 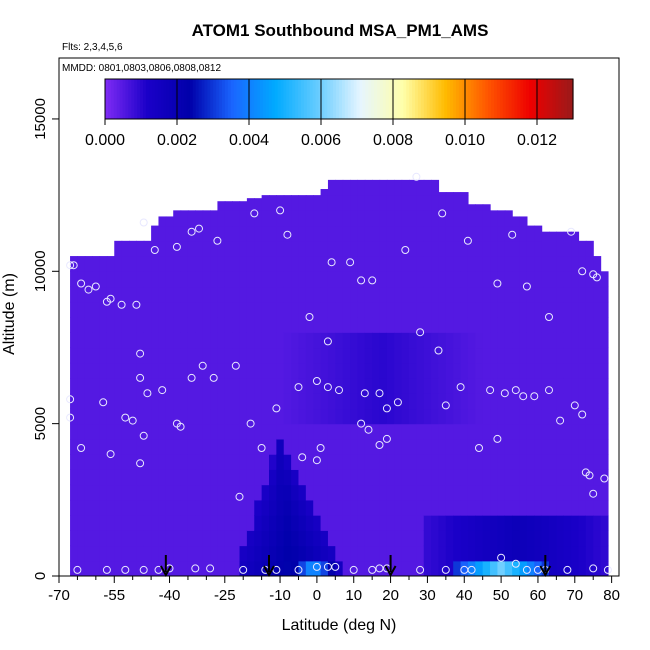 What do you see at coordinates (465, 140) in the screenshot?
I see `colorbar-tick-label: 0.010` at bounding box center [465, 140].